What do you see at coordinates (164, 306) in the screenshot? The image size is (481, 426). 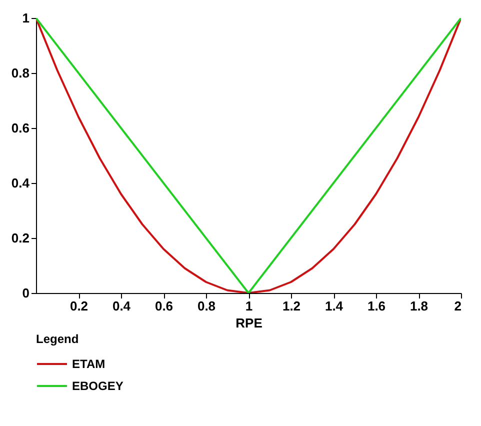 I see `x-tick-label: 0.6` at bounding box center [164, 306].